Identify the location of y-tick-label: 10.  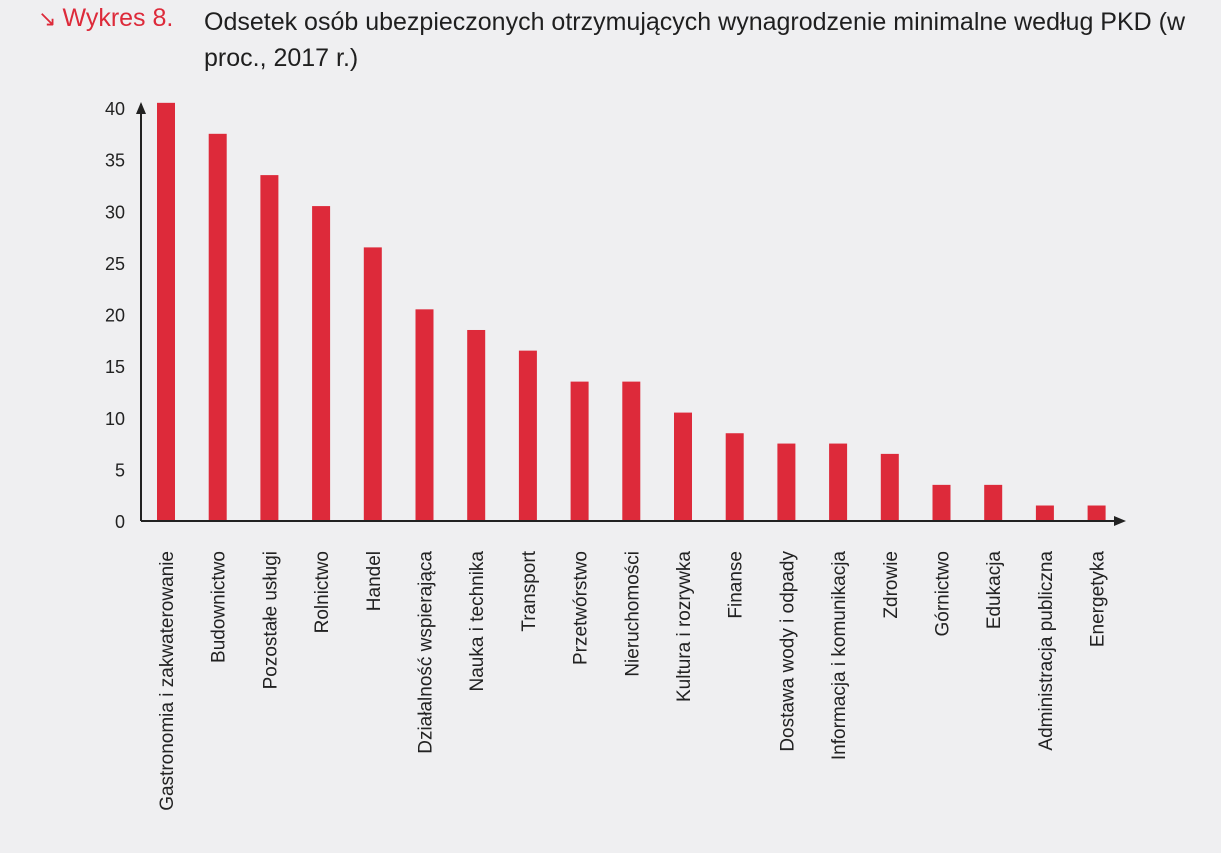
(115, 419).